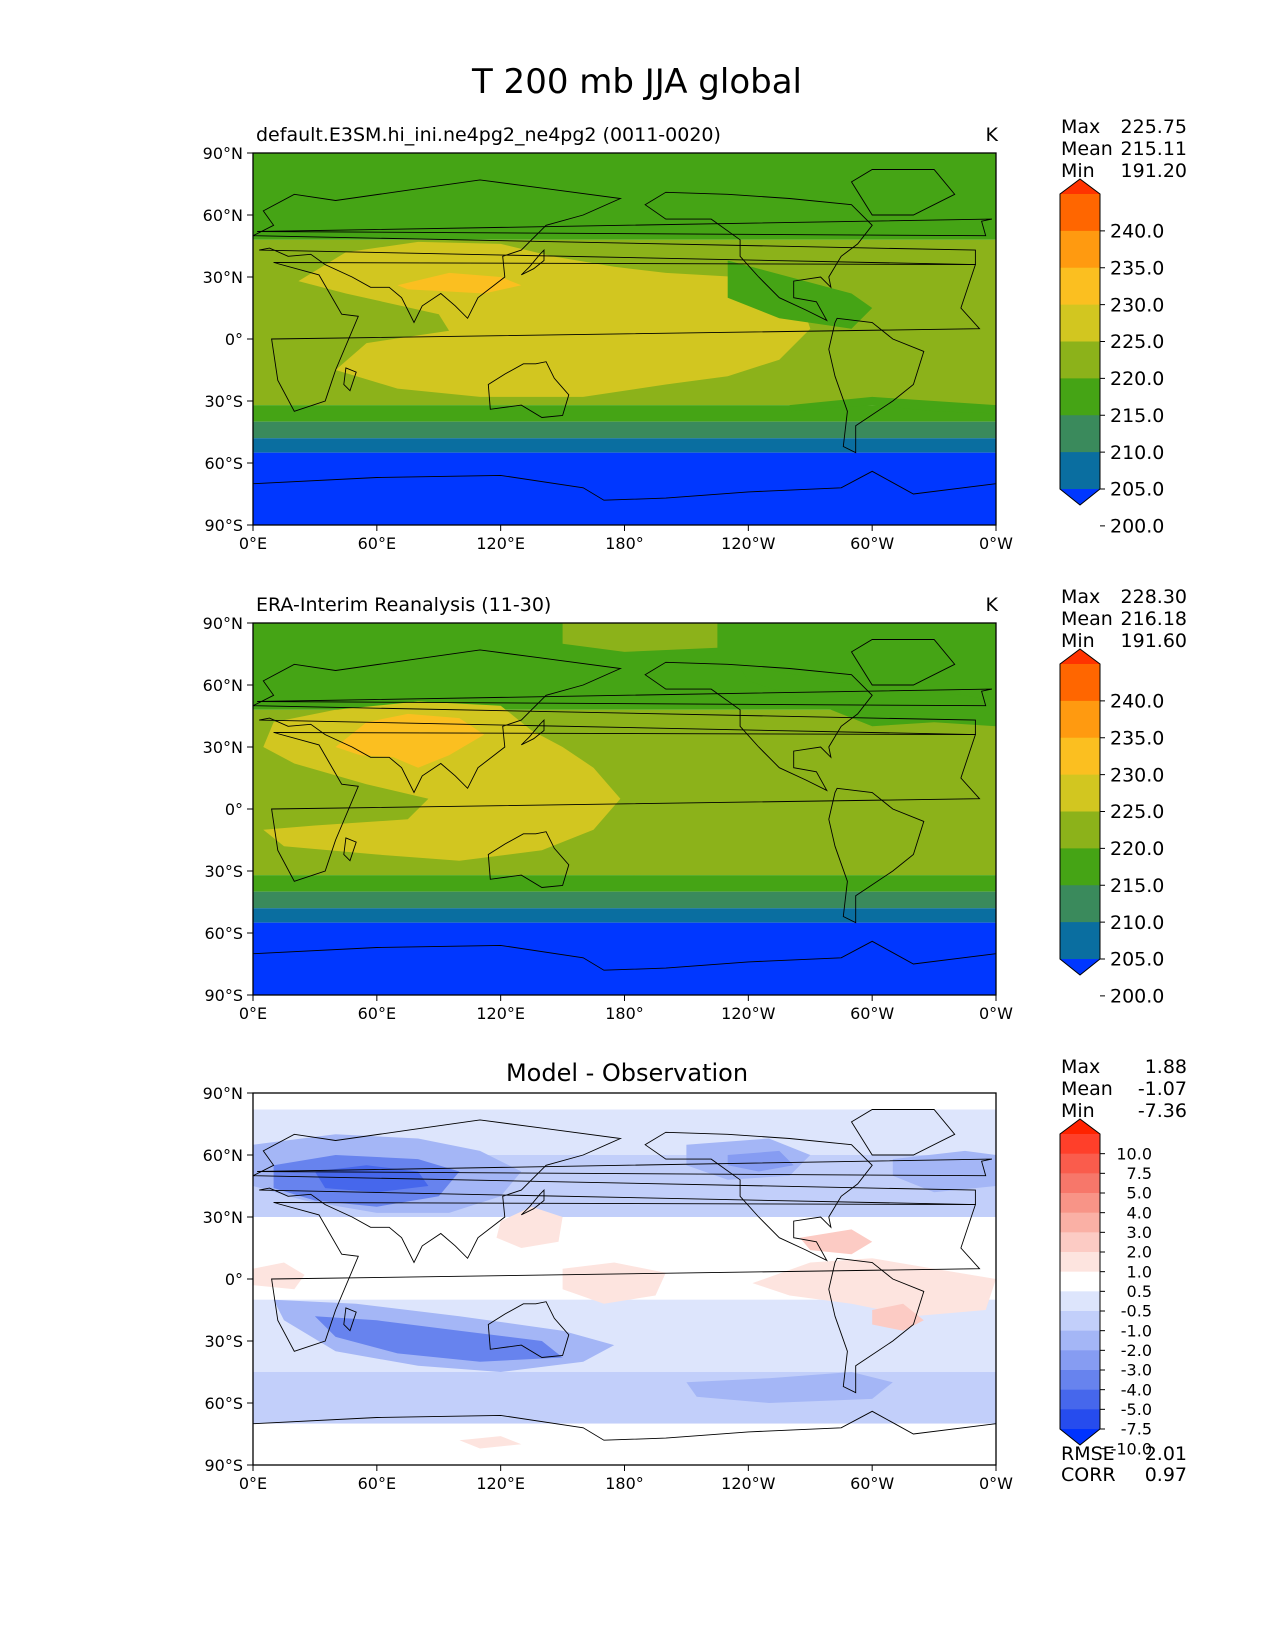  What do you see at coordinates (223, 525) in the screenshot?
I see `y-tick-label: 90°S` at bounding box center [223, 525].